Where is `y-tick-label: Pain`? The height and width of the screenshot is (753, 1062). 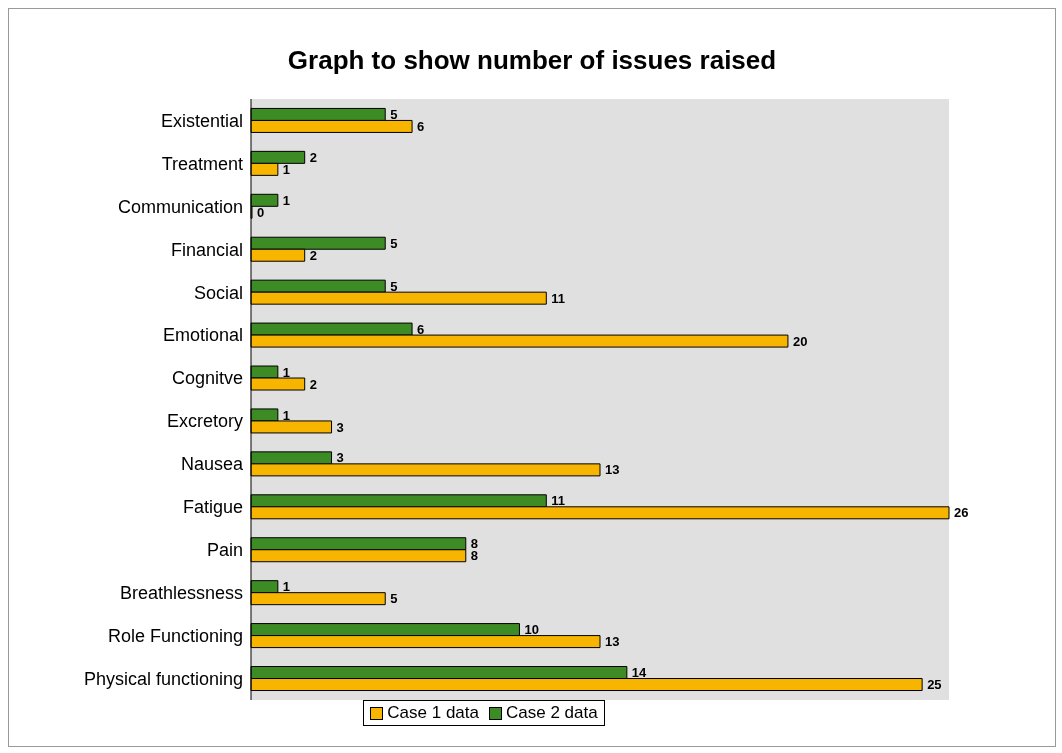 y-tick-label: Pain is located at coordinates (224, 550).